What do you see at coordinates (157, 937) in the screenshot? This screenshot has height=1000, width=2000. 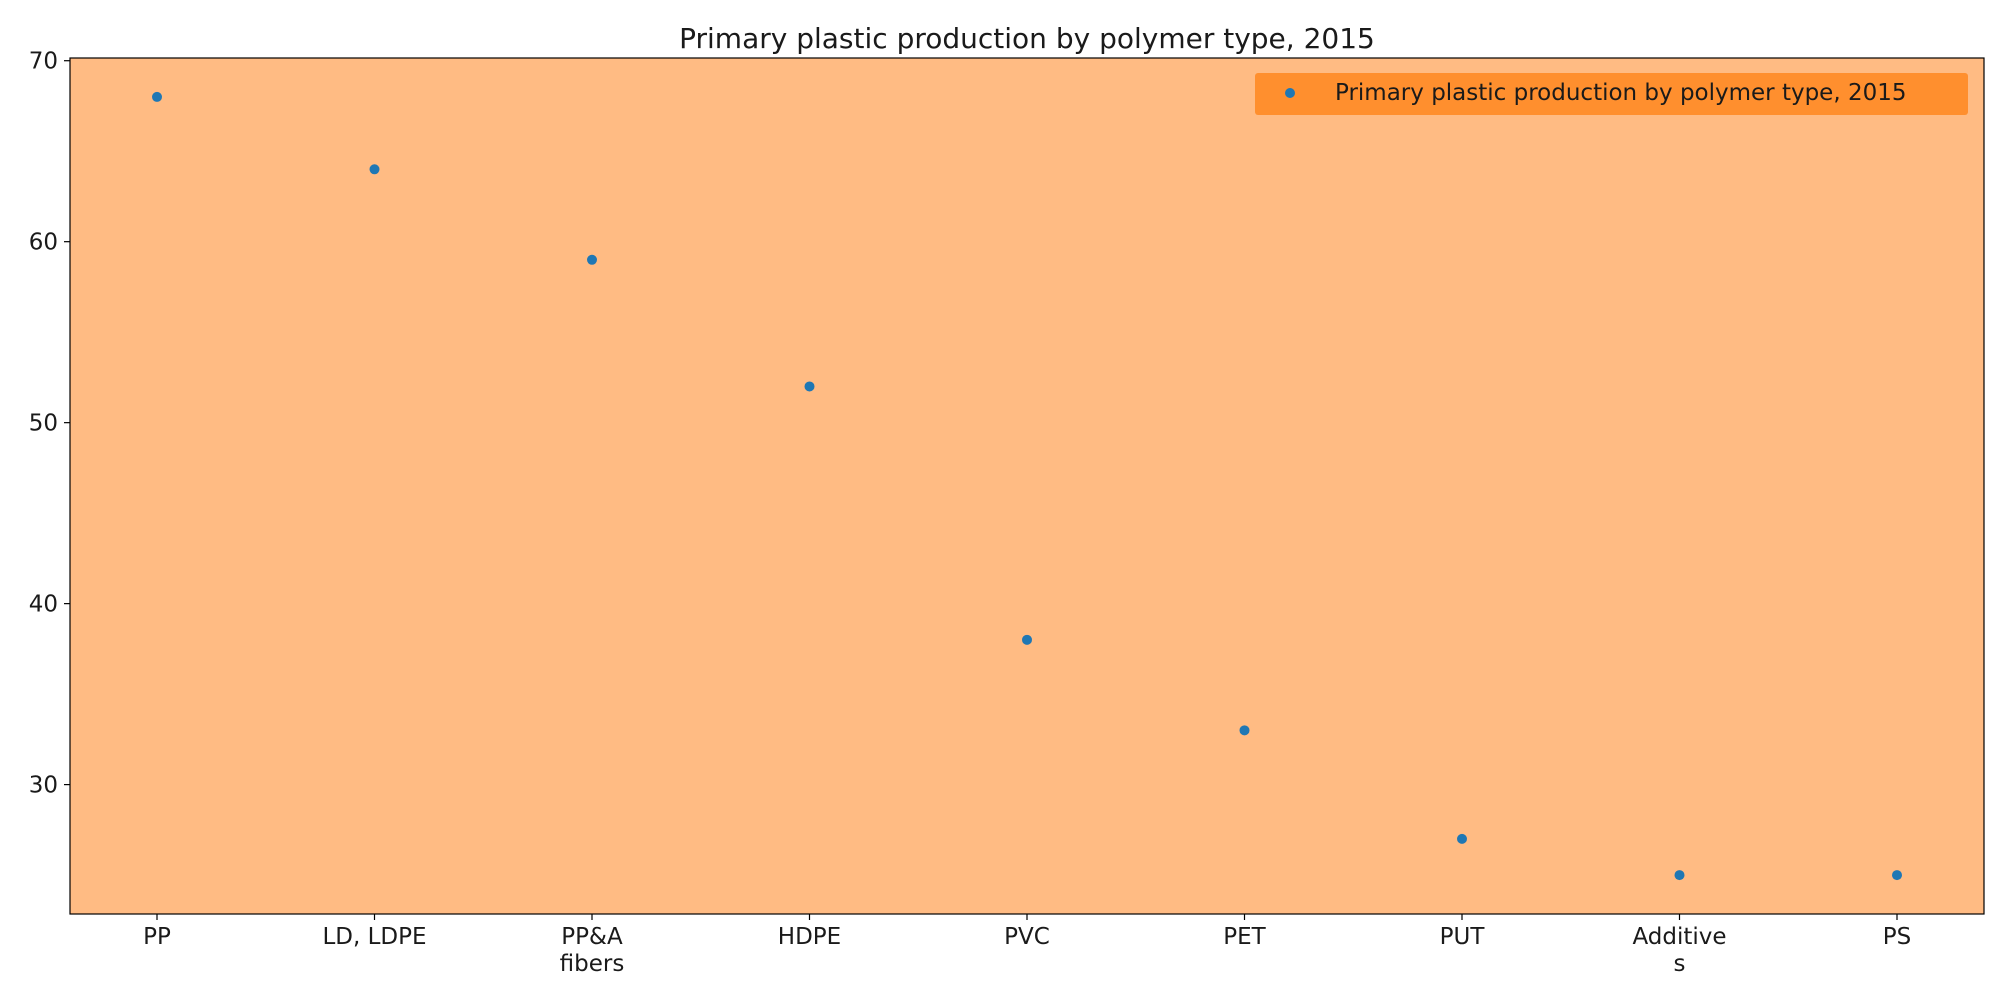 I see `x-tick-label: PP` at bounding box center [157, 937].